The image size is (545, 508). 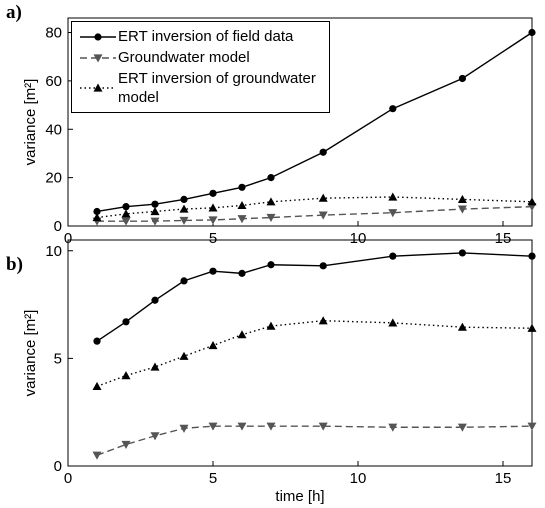 I want to click on panel-label: a), so click(x=14, y=12).